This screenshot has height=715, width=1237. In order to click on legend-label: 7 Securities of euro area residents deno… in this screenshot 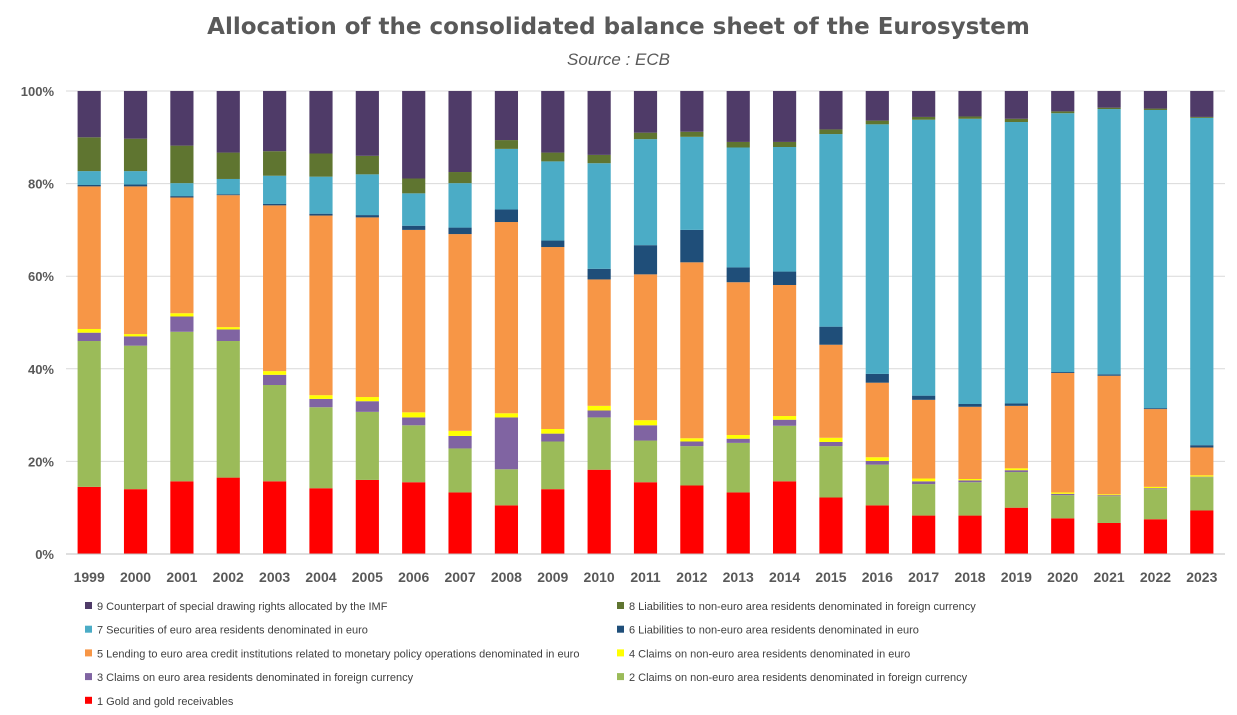, I will do `click(232, 631)`.